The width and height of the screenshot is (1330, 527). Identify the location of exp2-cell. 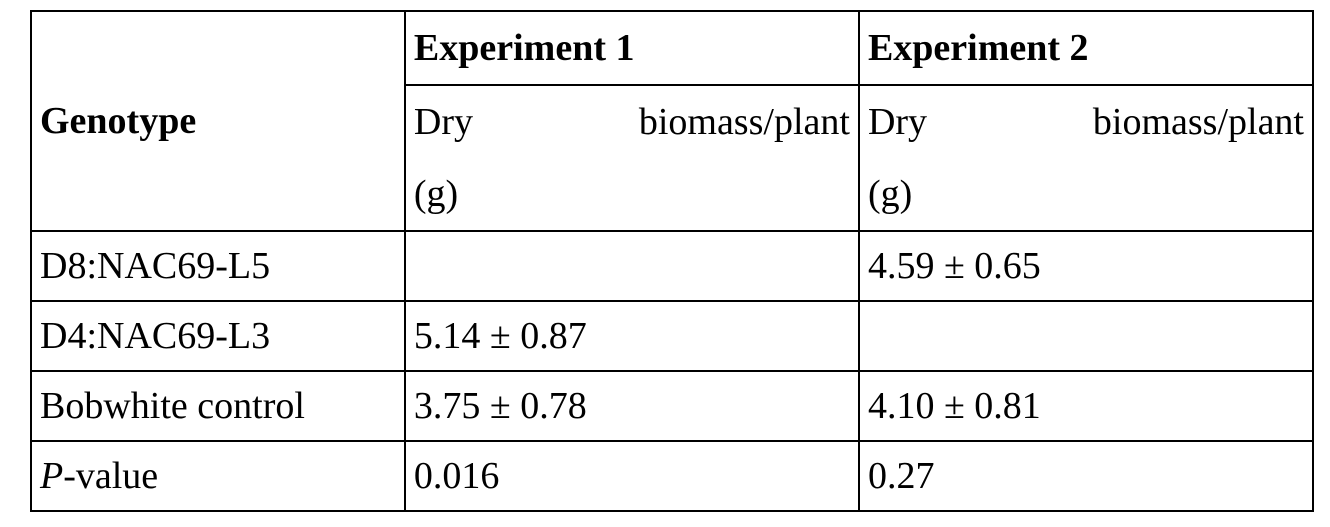
(1086, 336).